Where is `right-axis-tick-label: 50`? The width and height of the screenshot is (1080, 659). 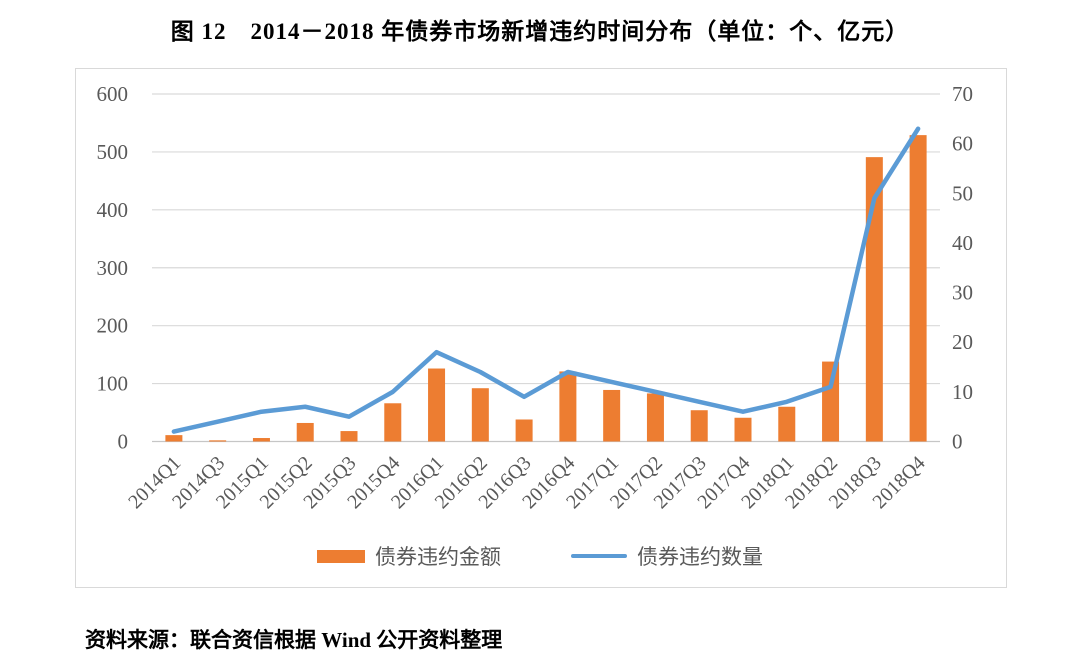 right-axis-tick-label: 50 is located at coordinates (962, 193).